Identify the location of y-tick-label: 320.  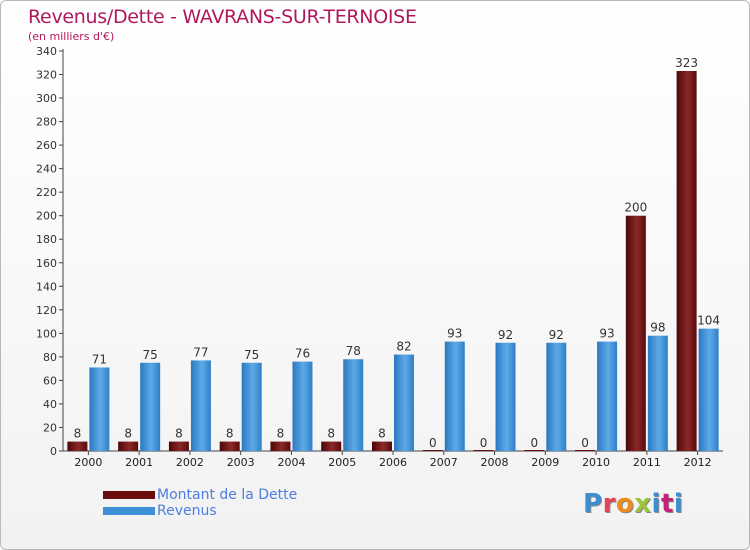
(46, 75).